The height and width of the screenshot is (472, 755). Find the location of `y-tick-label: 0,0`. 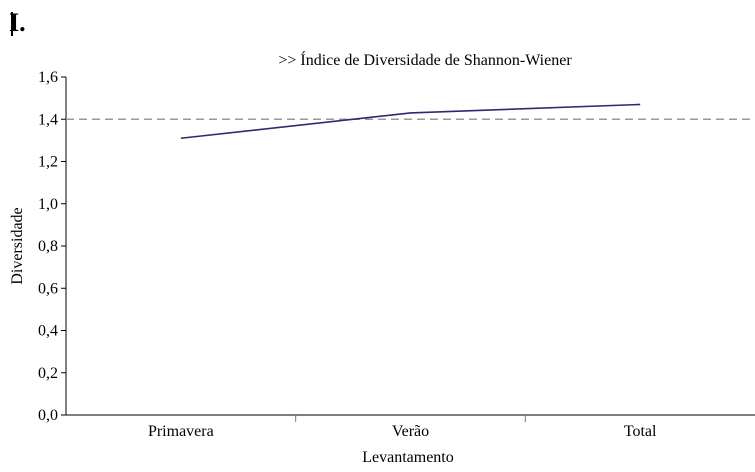

y-tick-label: 0,0 is located at coordinates (48, 415).